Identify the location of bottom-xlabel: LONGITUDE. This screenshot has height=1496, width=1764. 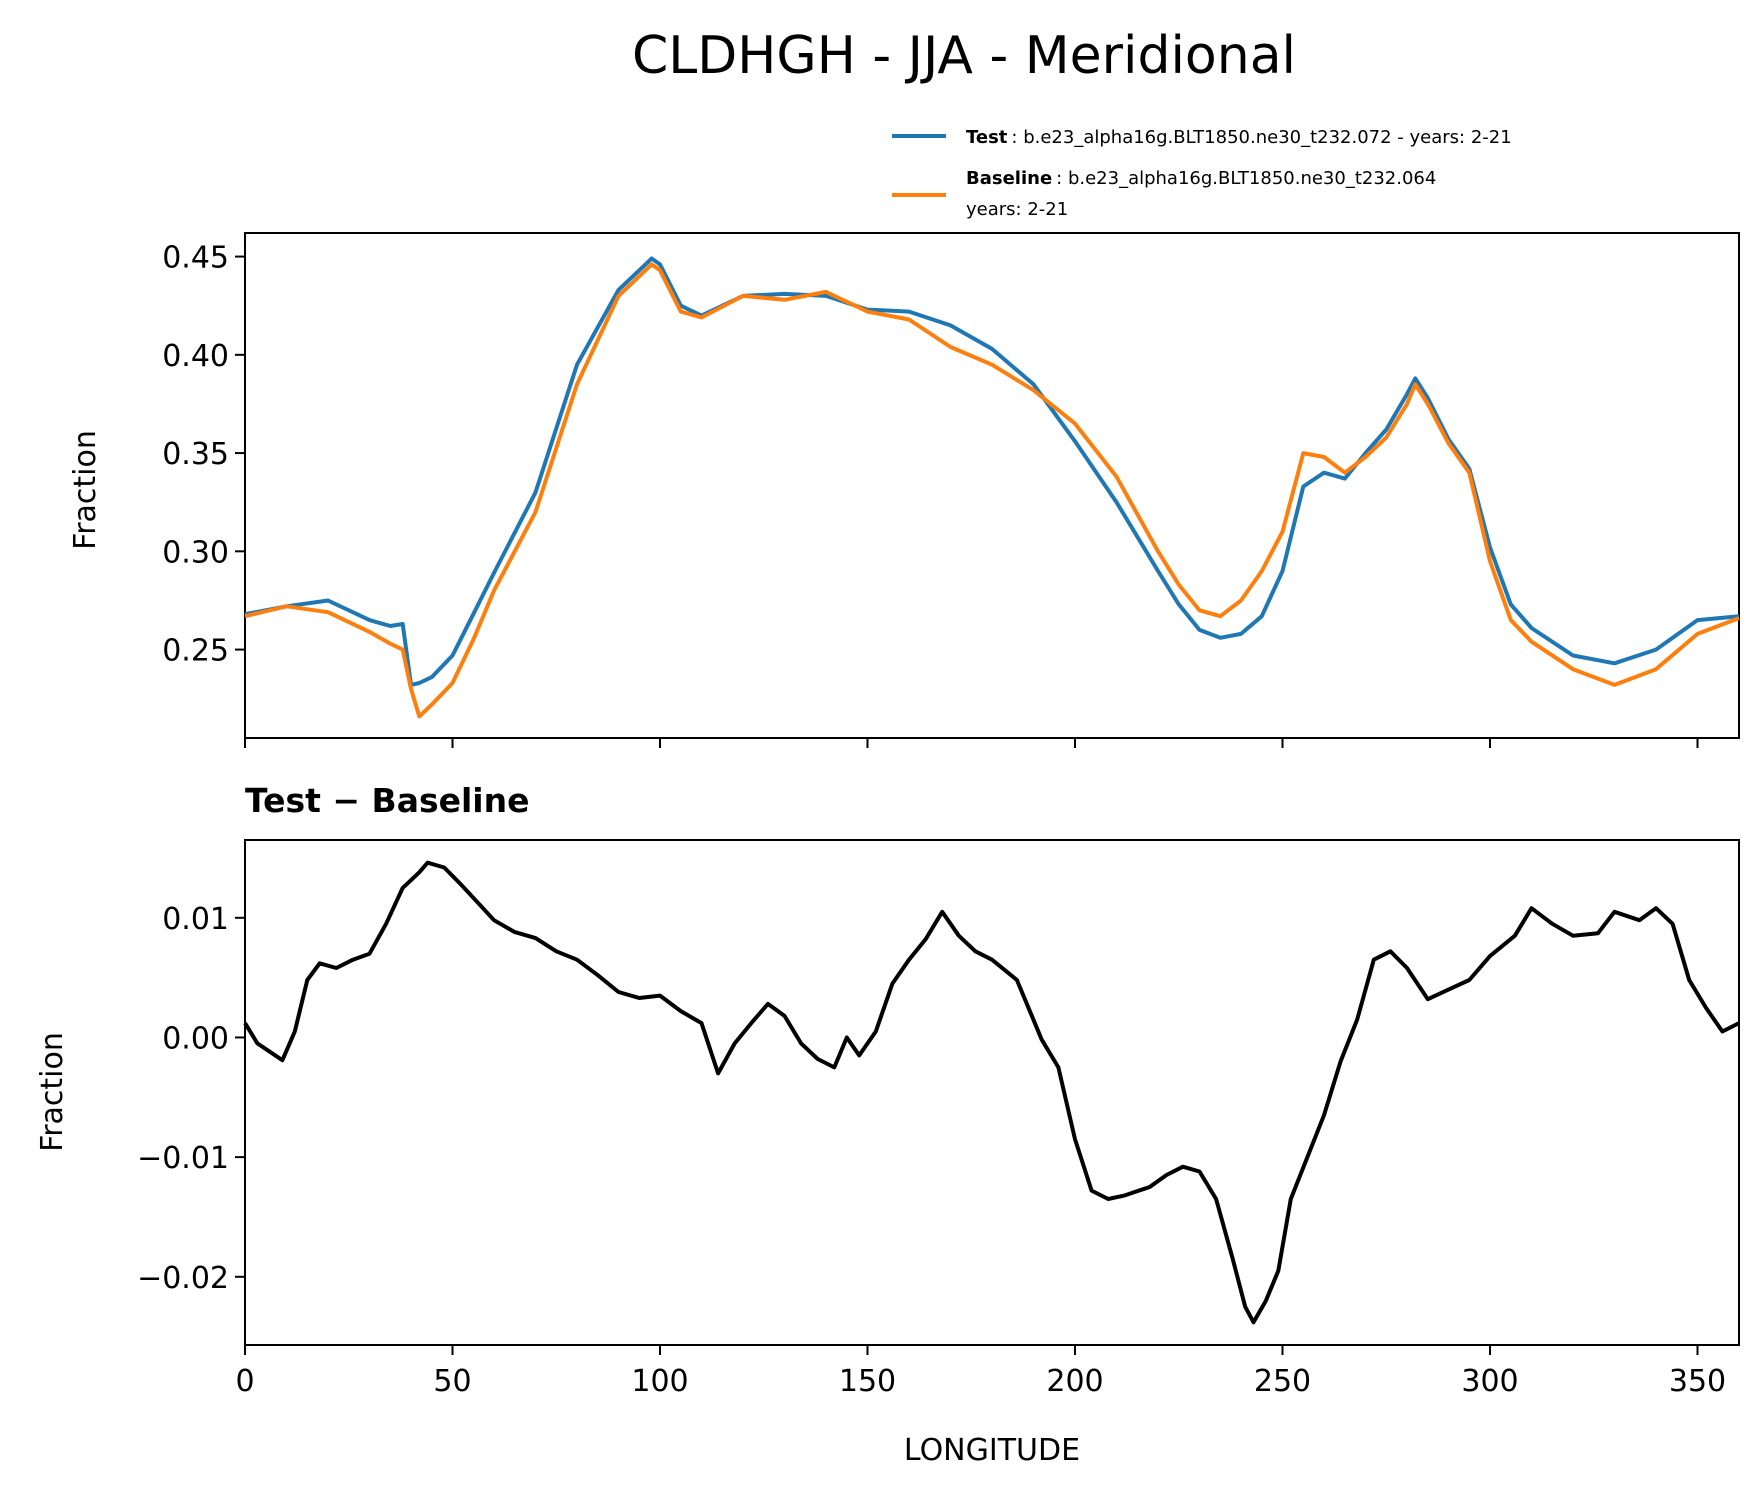
(992, 1450).